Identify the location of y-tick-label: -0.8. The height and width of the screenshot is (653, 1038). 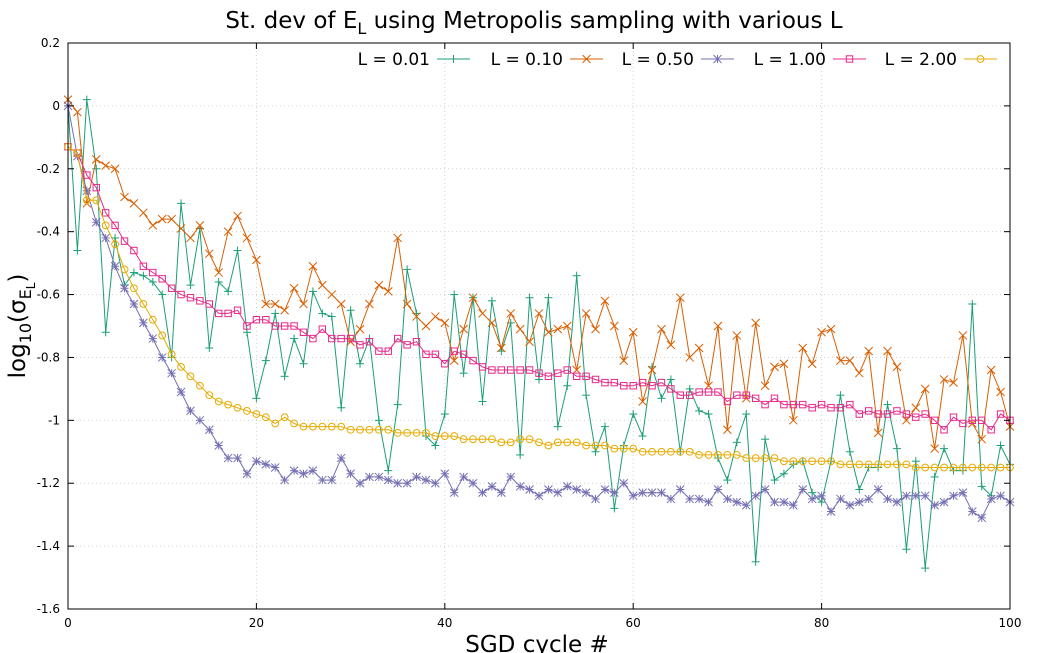
(48, 357).